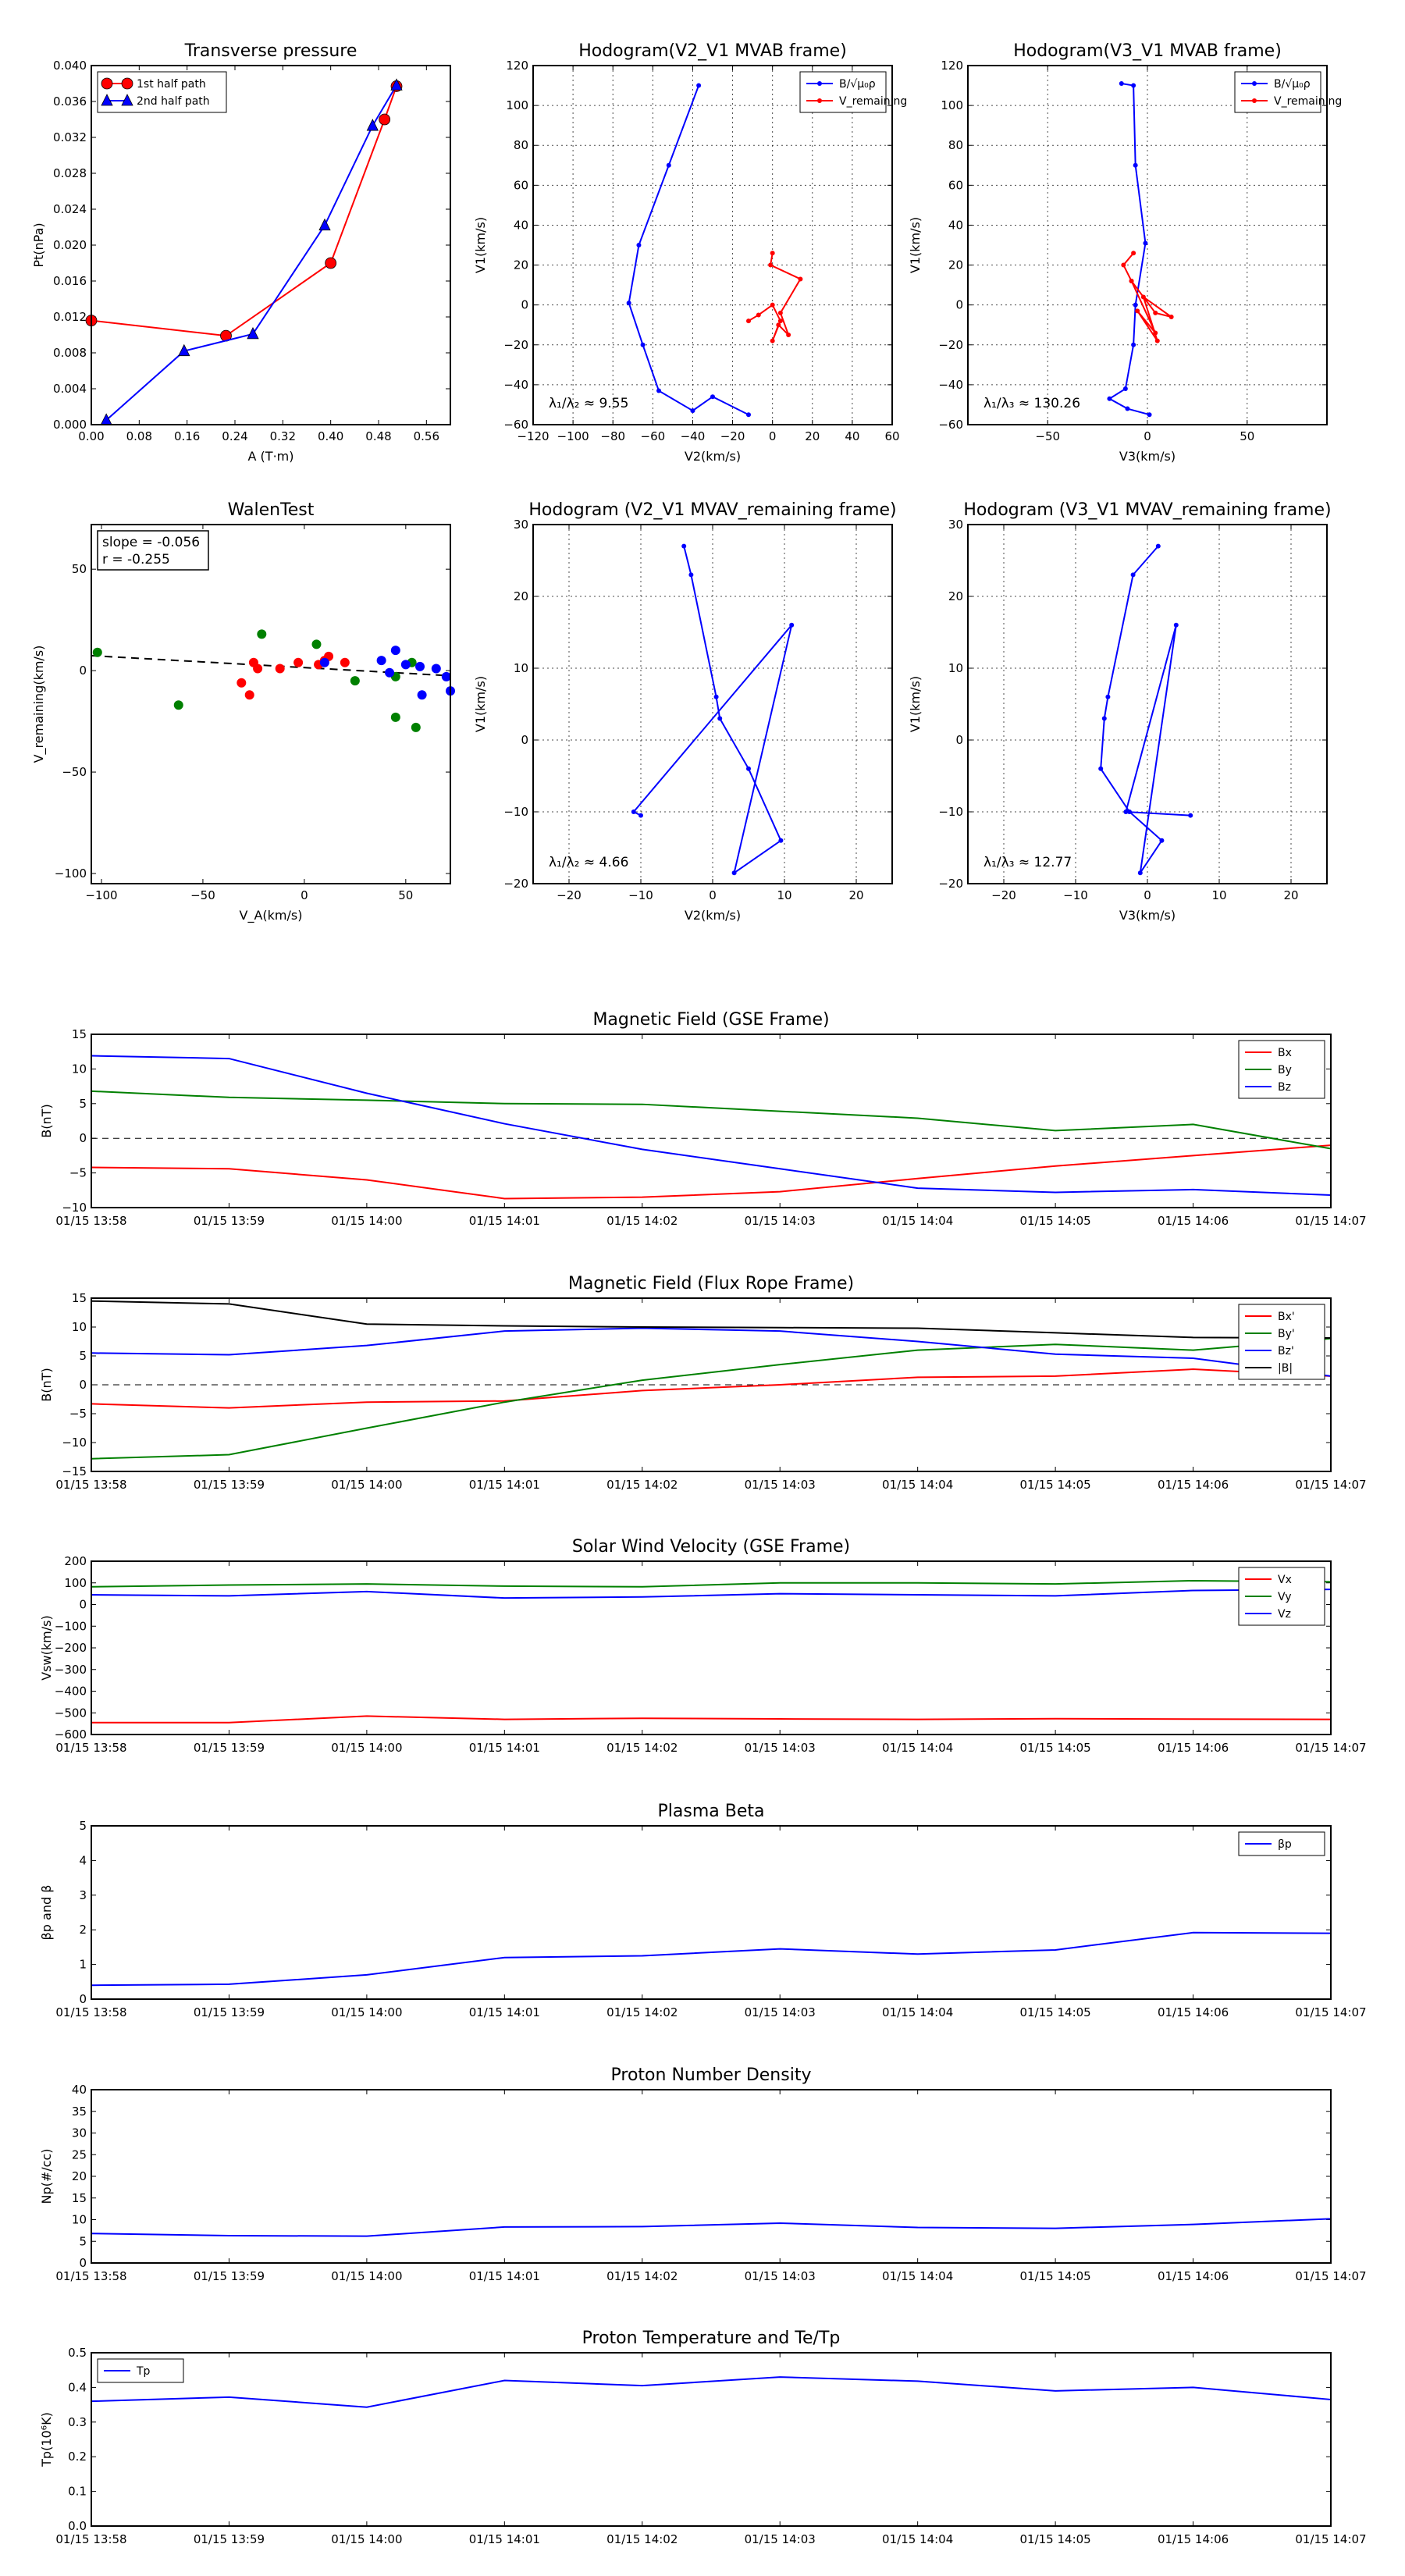 The width and height of the screenshot is (1405, 2576). What do you see at coordinates (70, 353) in the screenshot?
I see `tp-y-tick-label: 0.008` at bounding box center [70, 353].